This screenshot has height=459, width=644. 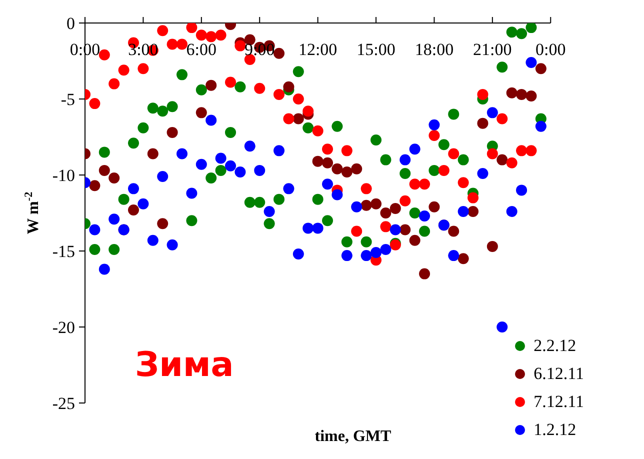 I want to click on legend-label: 2.2.12, so click(x=555, y=346).